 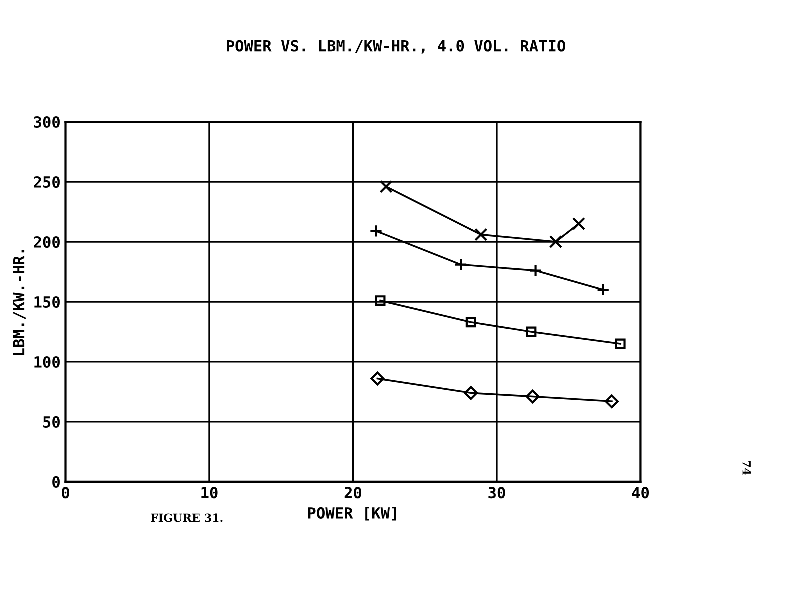 I want to click on caption: FIGURE 31., so click(x=187, y=518).